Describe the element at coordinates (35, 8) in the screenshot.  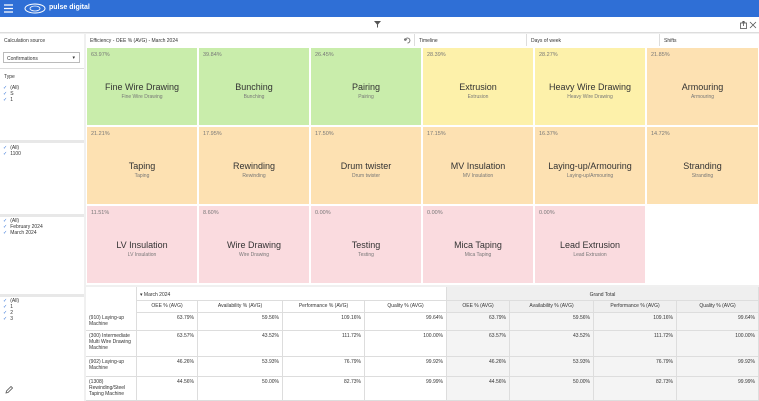
I see `logo` at that location.